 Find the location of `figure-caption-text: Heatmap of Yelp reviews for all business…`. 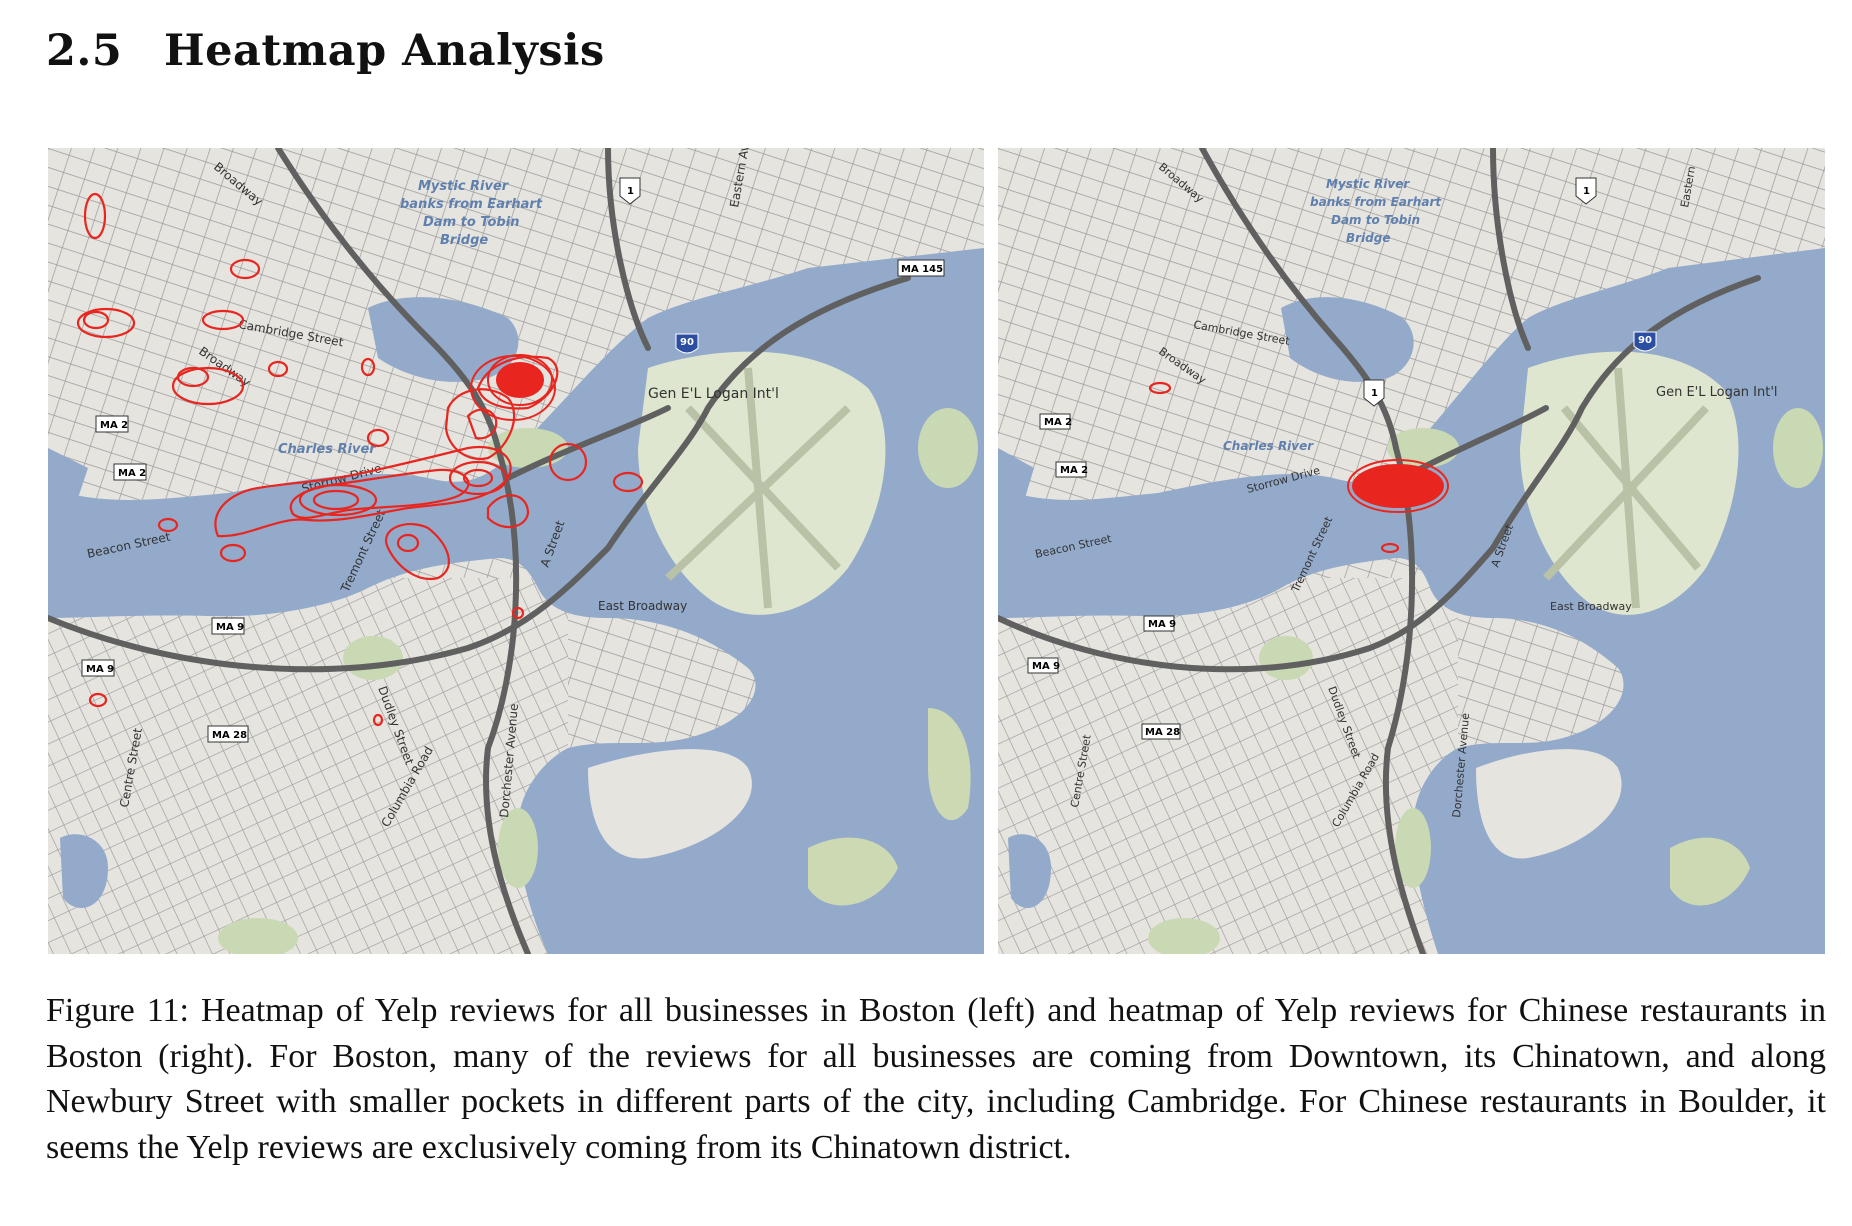

figure-caption-text: Heatmap of Yelp reviews for all business… is located at coordinates (936, 1079).